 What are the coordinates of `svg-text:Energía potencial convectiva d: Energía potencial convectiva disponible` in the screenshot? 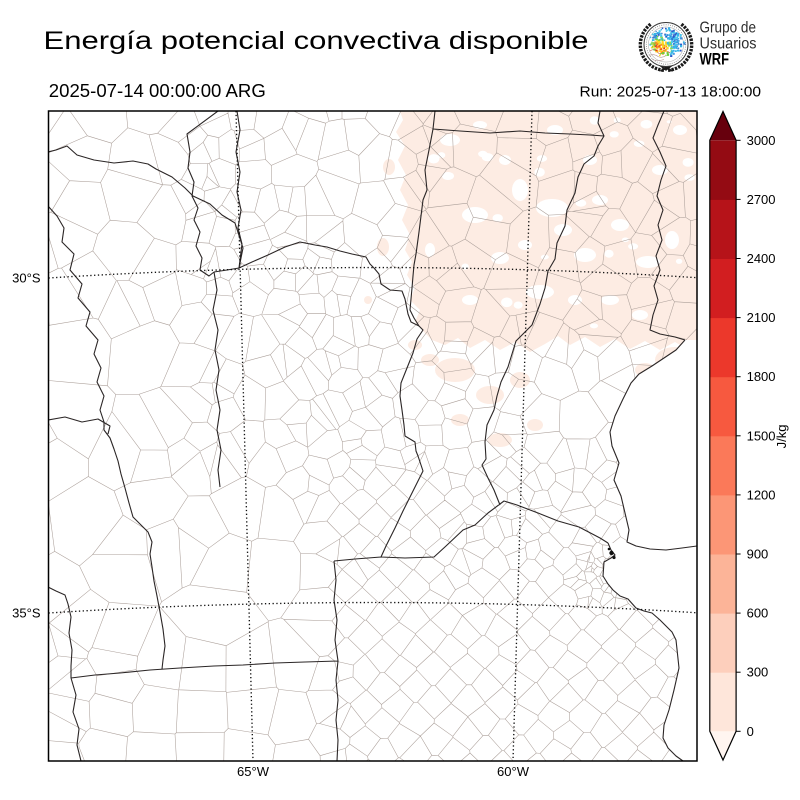 It's located at (316, 41).